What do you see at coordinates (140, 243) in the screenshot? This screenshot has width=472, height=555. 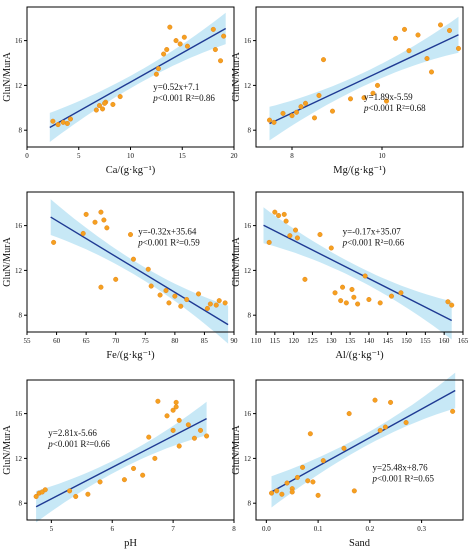 I see `p-symbol: p` at bounding box center [140, 243].